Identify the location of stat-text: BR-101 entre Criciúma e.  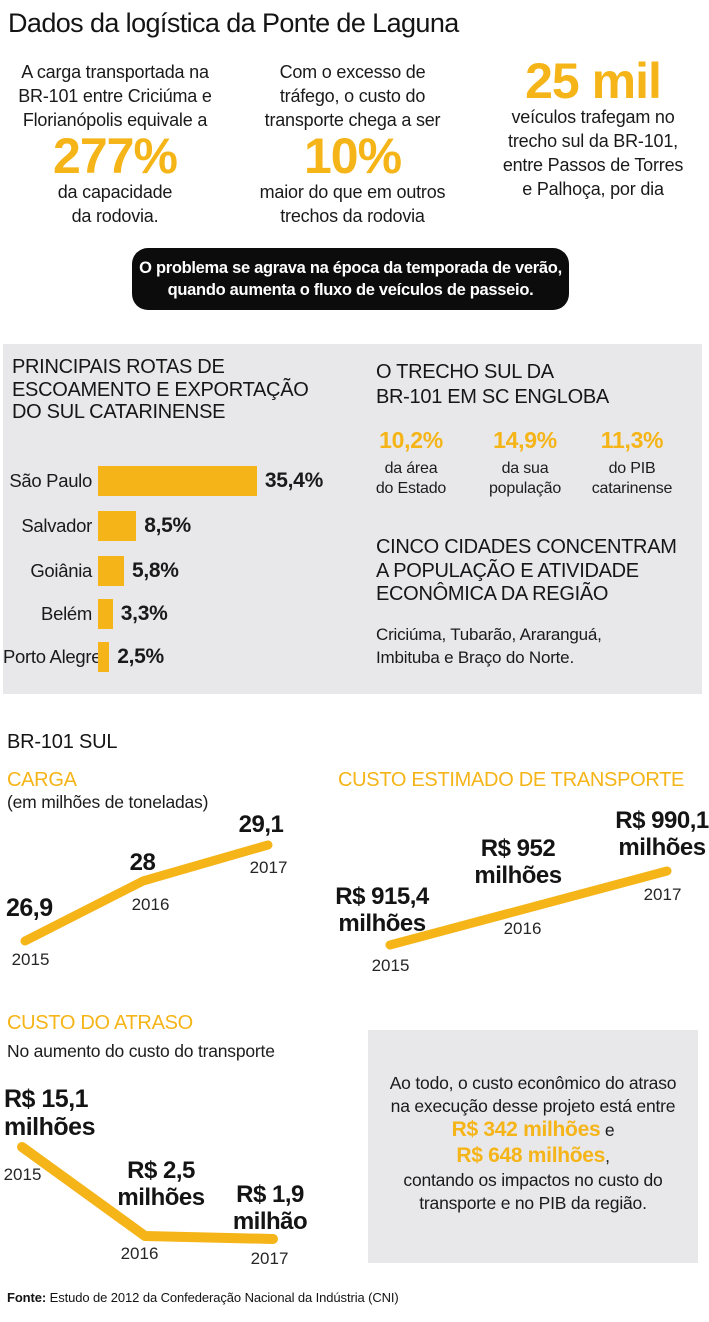
(115, 96).